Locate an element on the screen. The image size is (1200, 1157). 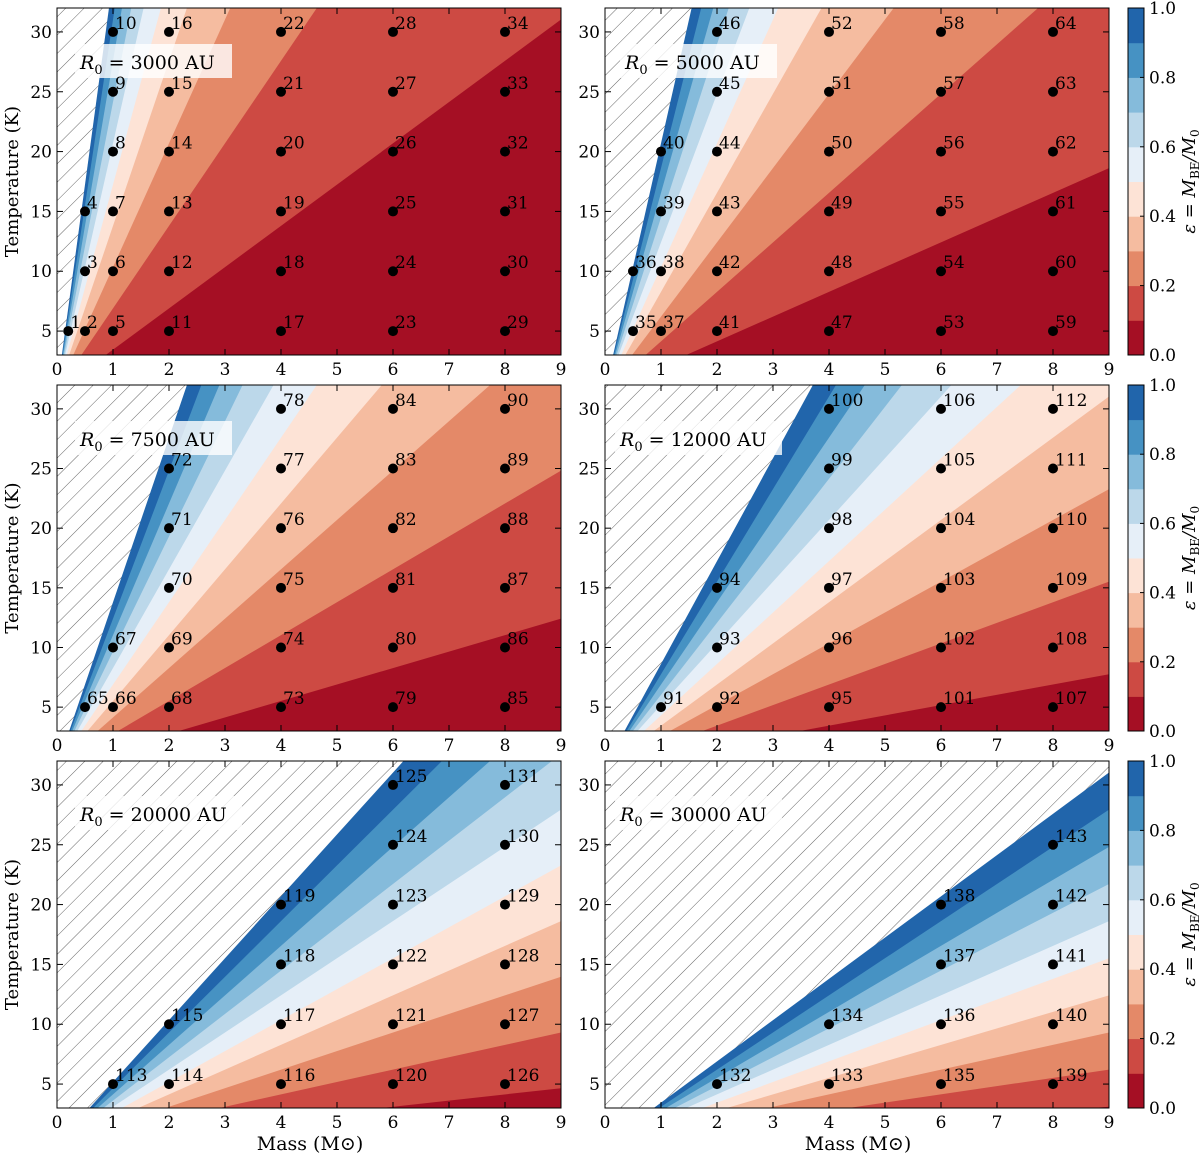
model-id-label: 88 is located at coordinates (518, 520).